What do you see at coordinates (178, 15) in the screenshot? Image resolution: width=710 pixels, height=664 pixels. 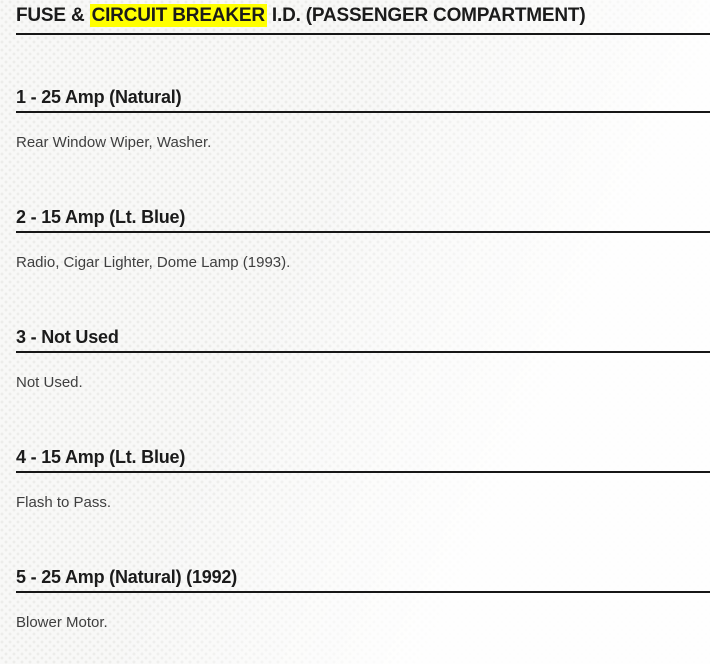 I see `highlighted-search-term: CIRCUIT BREAKER` at bounding box center [178, 15].